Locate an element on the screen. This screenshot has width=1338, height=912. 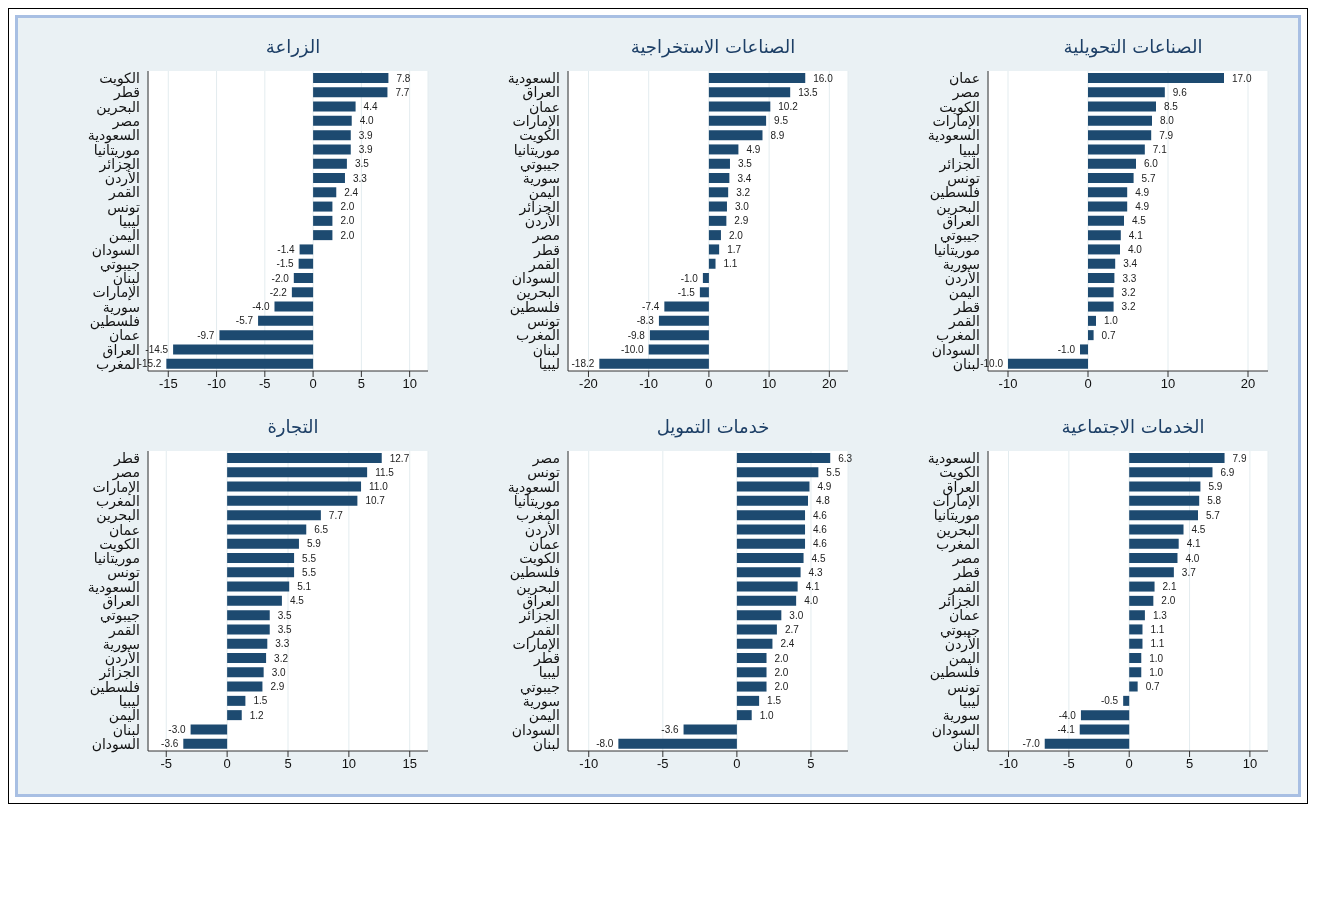
data-label: 5.1 is located at coordinates (304, 587).